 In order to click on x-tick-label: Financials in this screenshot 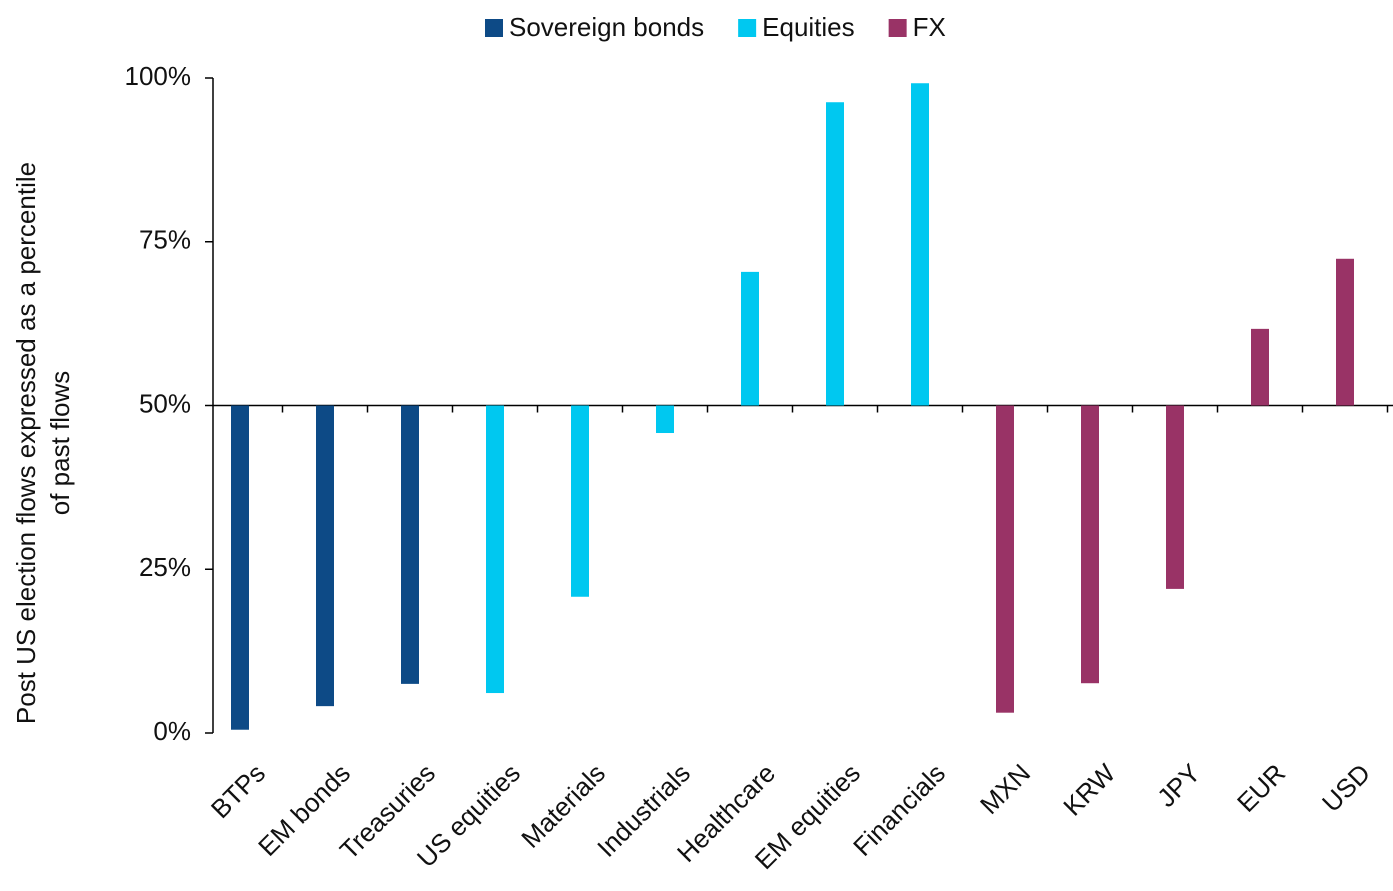, I will do `click(899, 810)`.